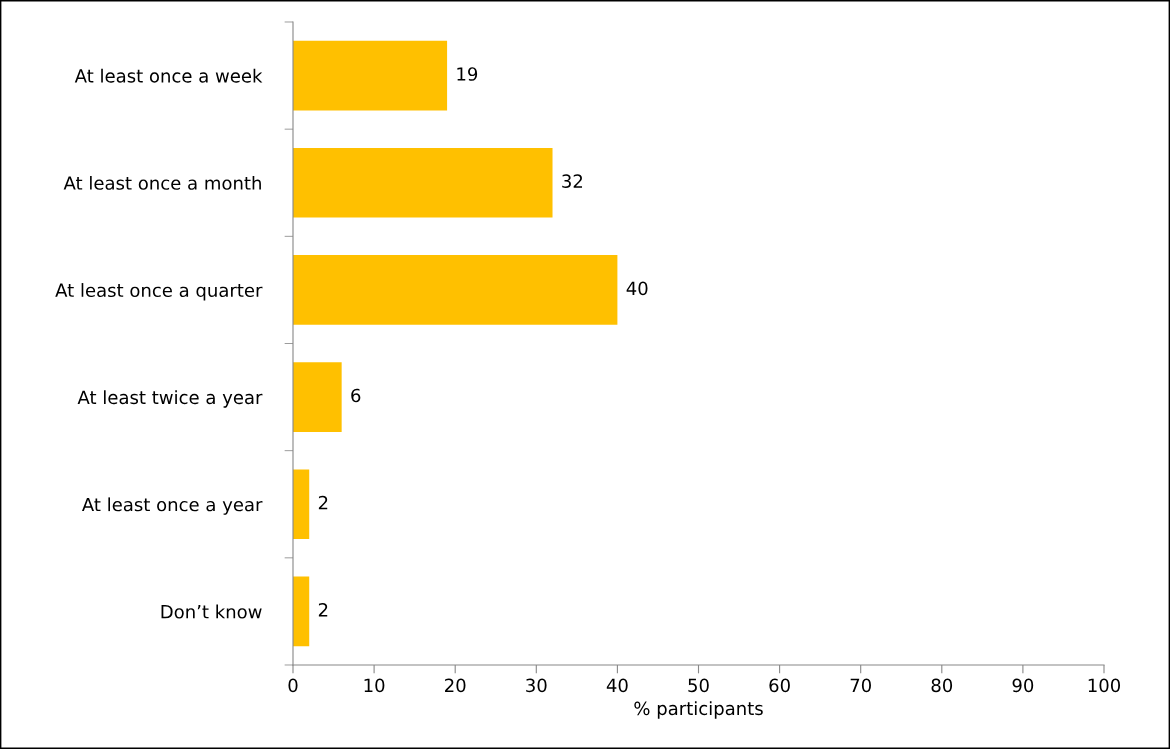  What do you see at coordinates (860, 685) in the screenshot?
I see `x-tick-label: 70` at bounding box center [860, 685].